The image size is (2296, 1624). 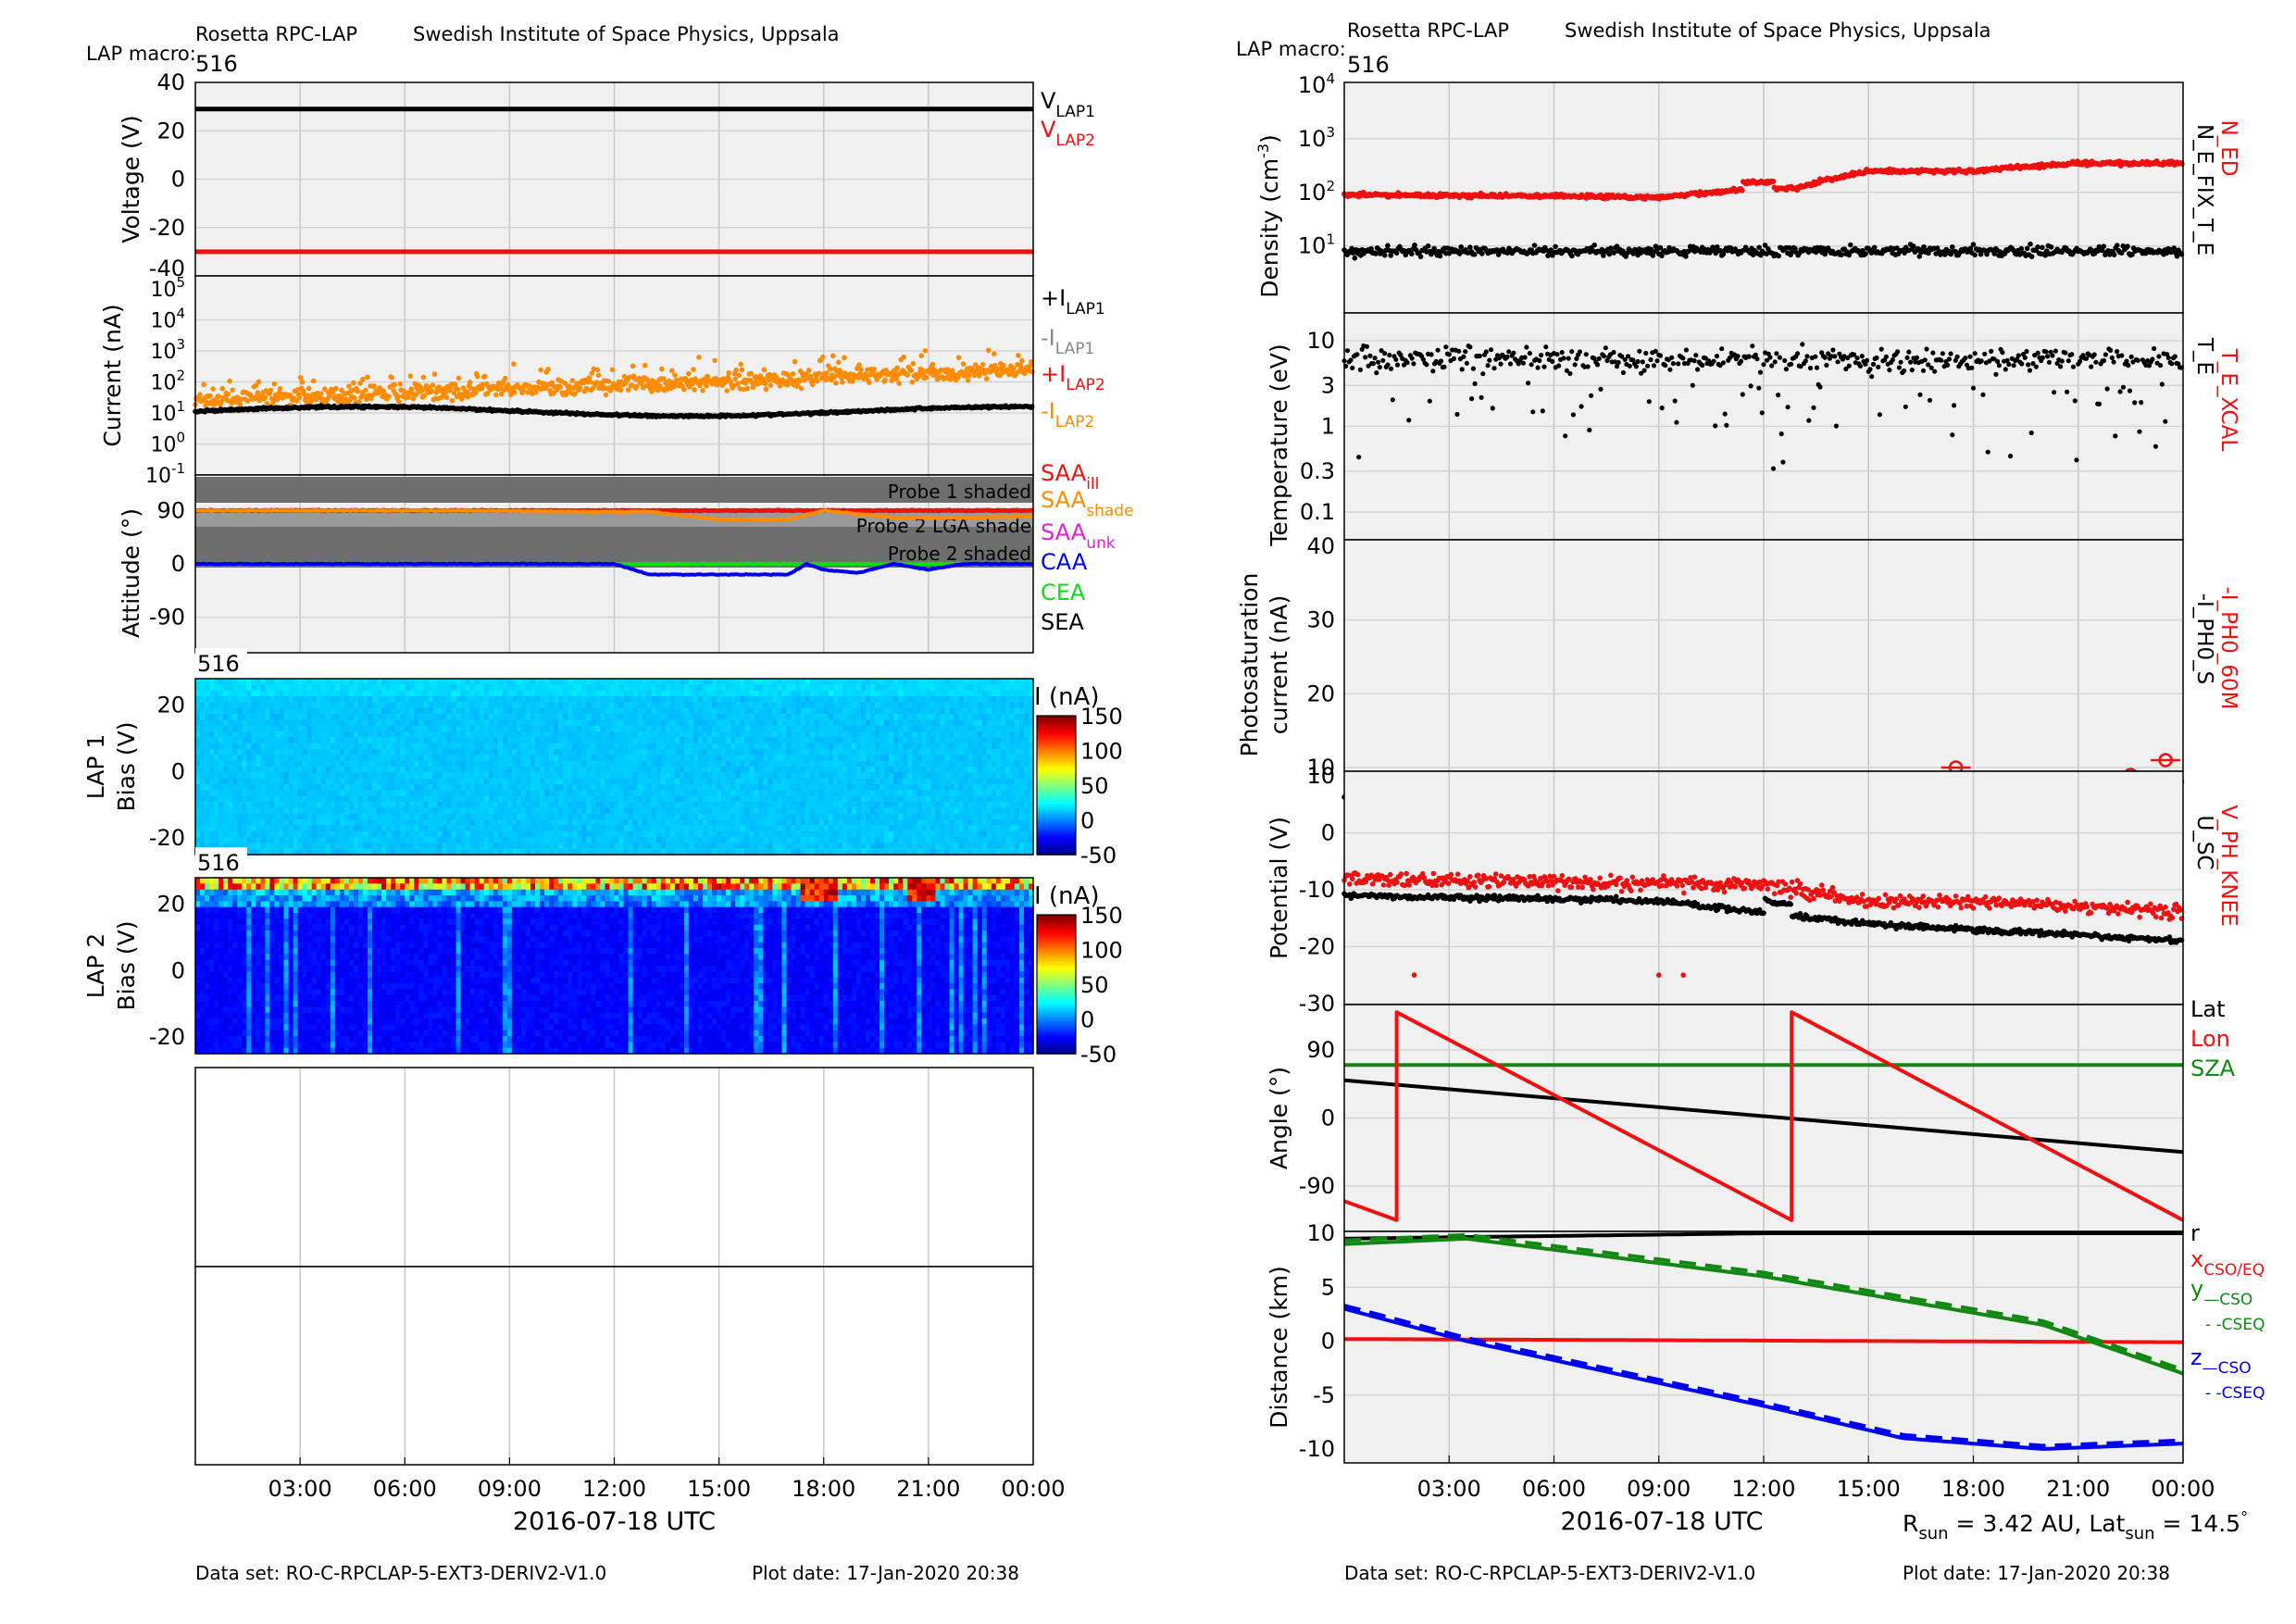 I want to click on current-ylabel: Current (nA), so click(x=112, y=375).